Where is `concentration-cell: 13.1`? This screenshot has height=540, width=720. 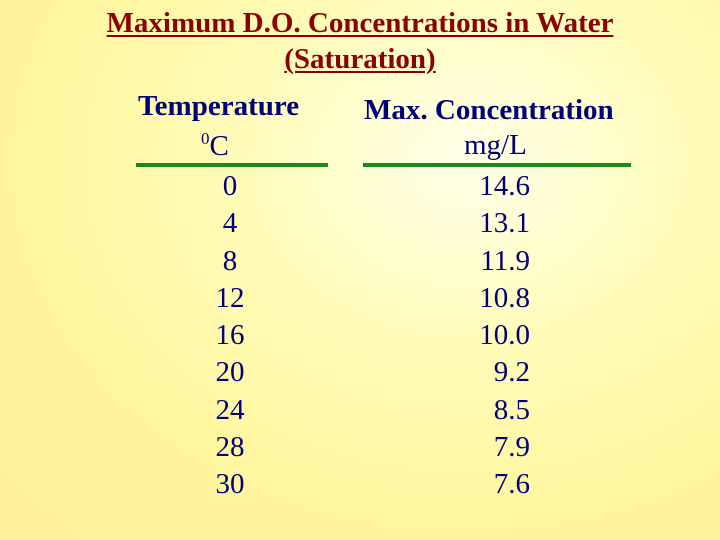 concentration-cell: 13.1 is located at coordinates (504, 223).